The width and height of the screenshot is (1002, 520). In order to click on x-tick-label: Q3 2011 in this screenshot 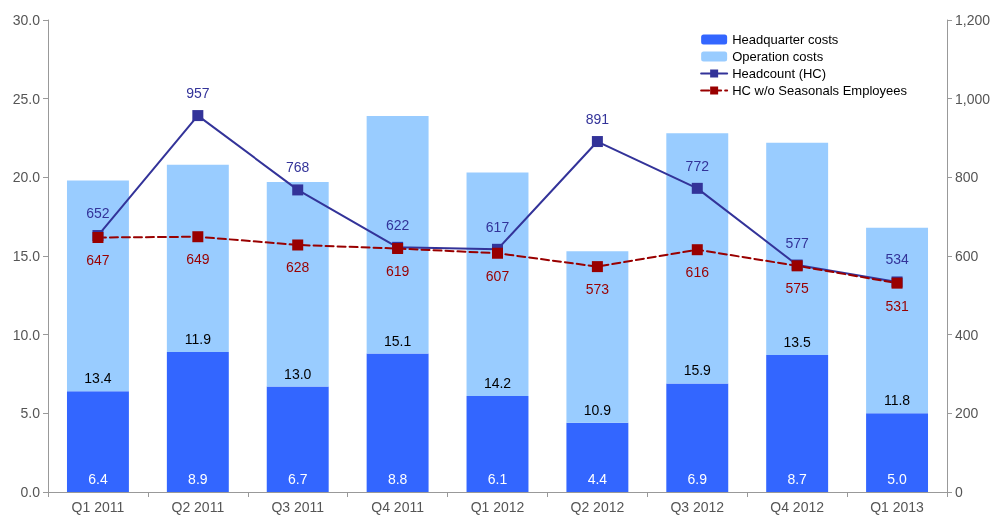, I will do `click(298, 507)`.